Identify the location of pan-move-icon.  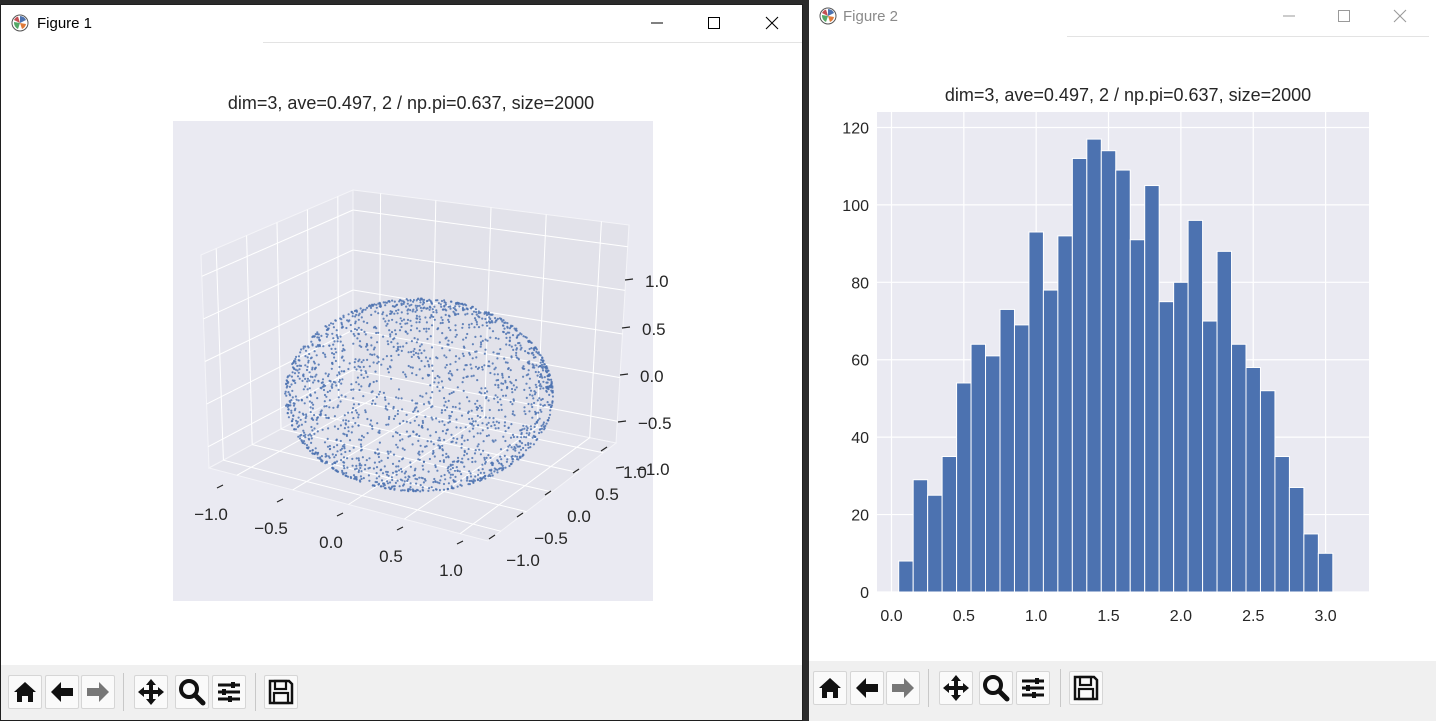
(956, 688).